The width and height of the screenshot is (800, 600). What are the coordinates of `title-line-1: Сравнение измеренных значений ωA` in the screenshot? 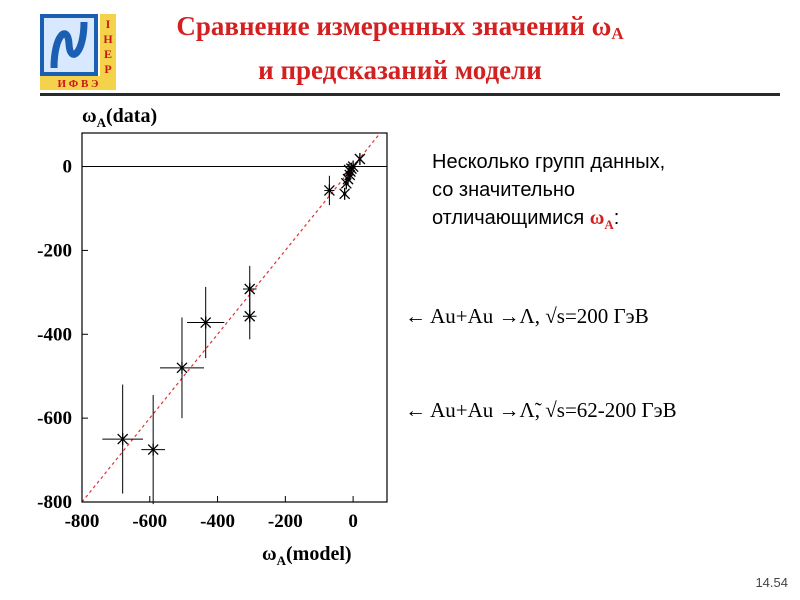 It's located at (400, 27).